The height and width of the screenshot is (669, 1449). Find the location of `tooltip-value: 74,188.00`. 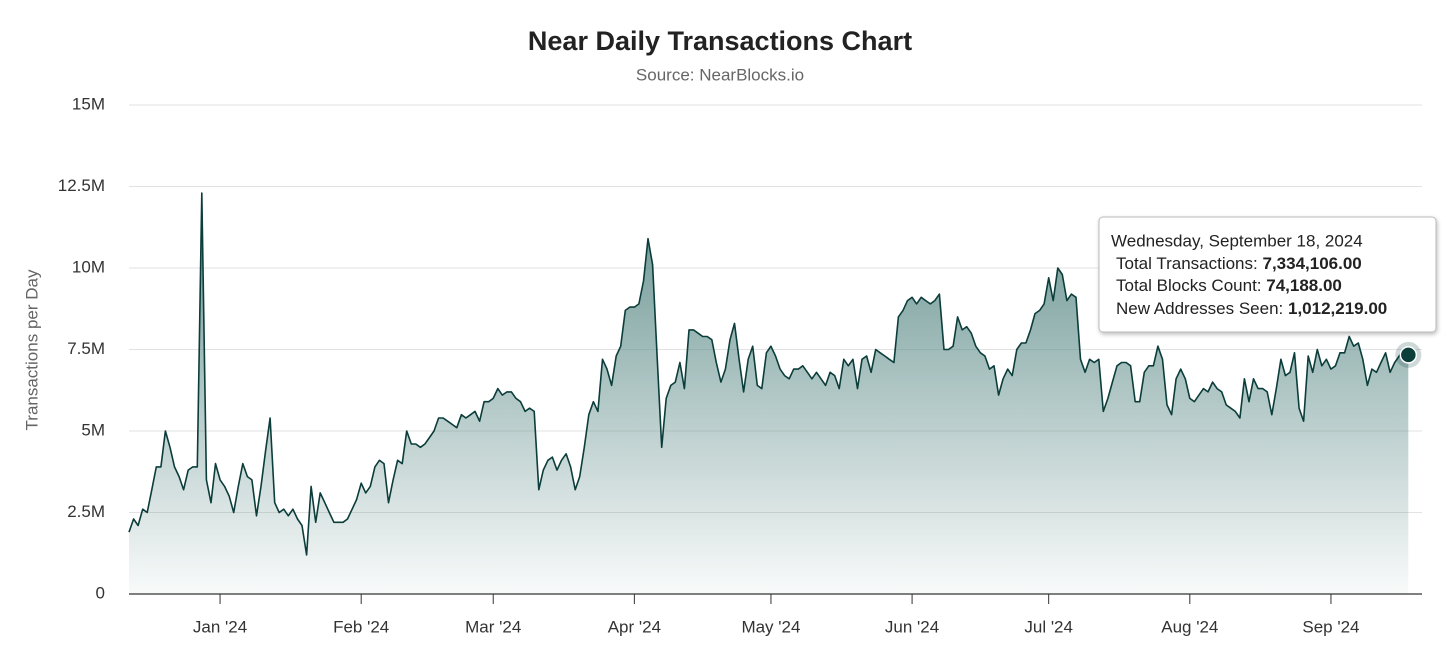

tooltip-value: 74,188.00 is located at coordinates (1304, 285).